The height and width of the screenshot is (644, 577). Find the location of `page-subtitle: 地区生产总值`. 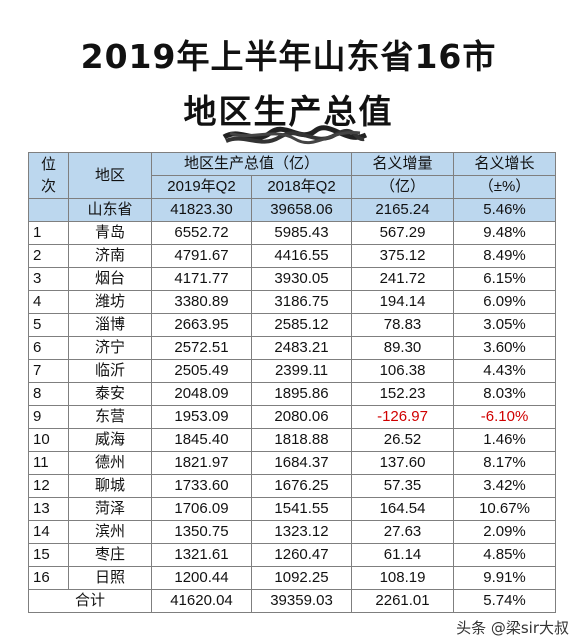

page-subtitle: 地区生产总值 is located at coordinates (288, 111).